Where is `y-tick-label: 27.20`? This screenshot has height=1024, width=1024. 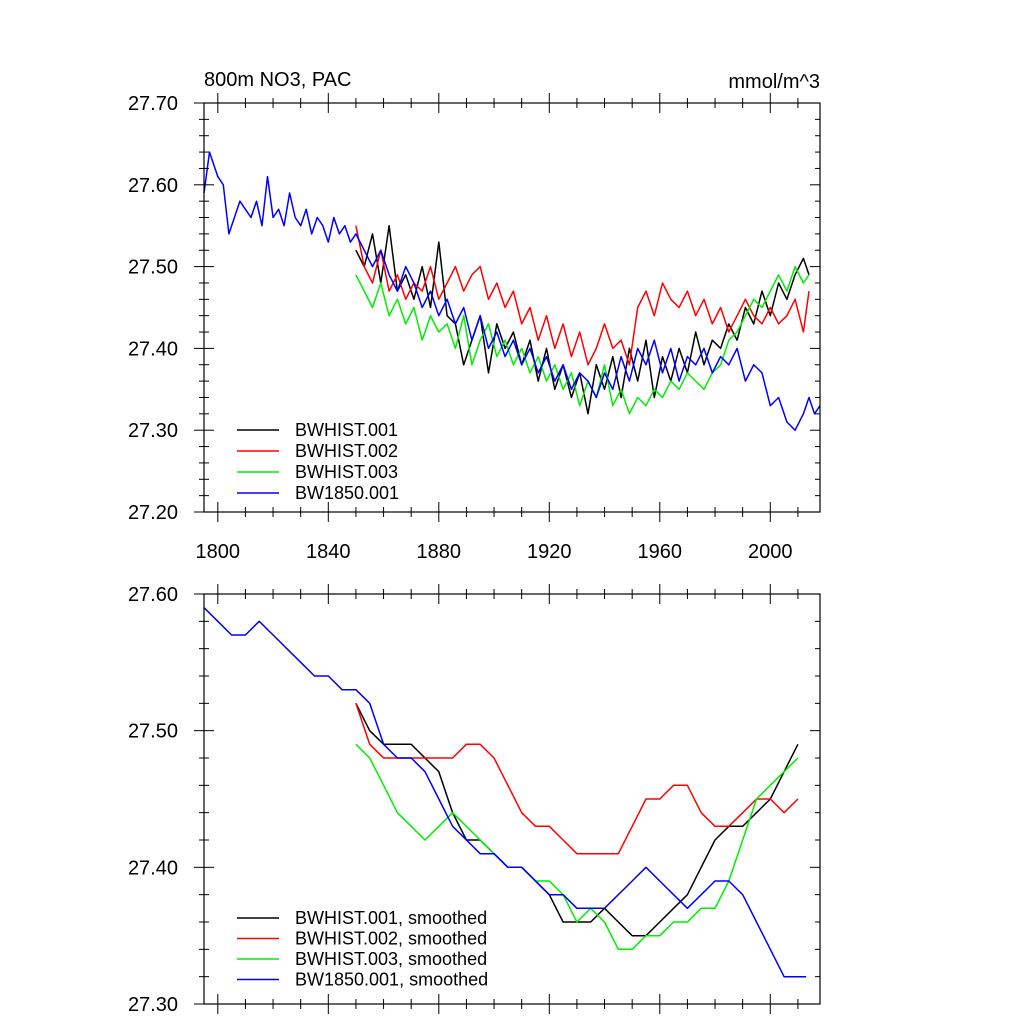 y-tick-label: 27.20 is located at coordinates (153, 513).